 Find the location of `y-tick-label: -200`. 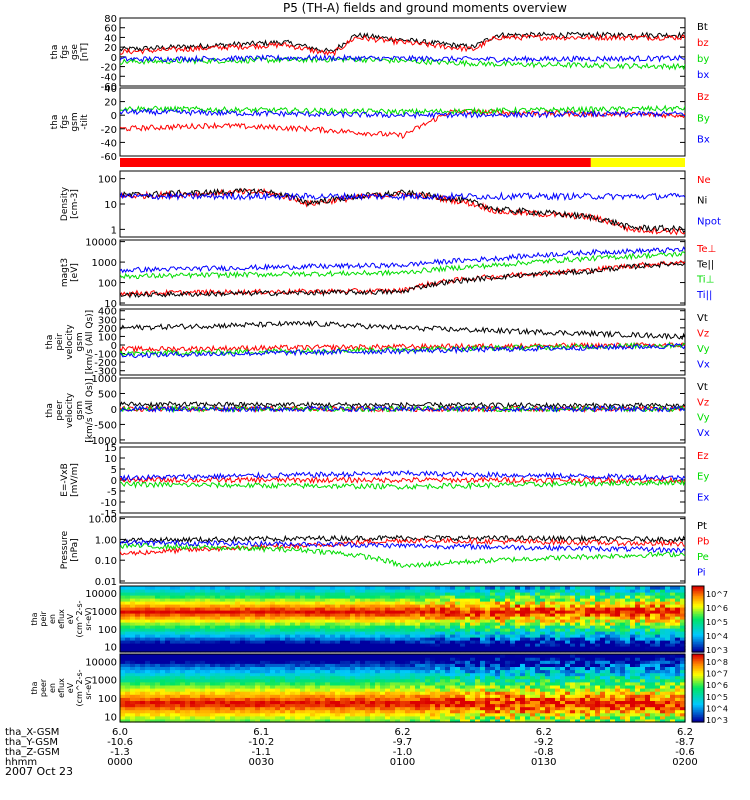

y-tick-label: -200 is located at coordinates (105, 363).